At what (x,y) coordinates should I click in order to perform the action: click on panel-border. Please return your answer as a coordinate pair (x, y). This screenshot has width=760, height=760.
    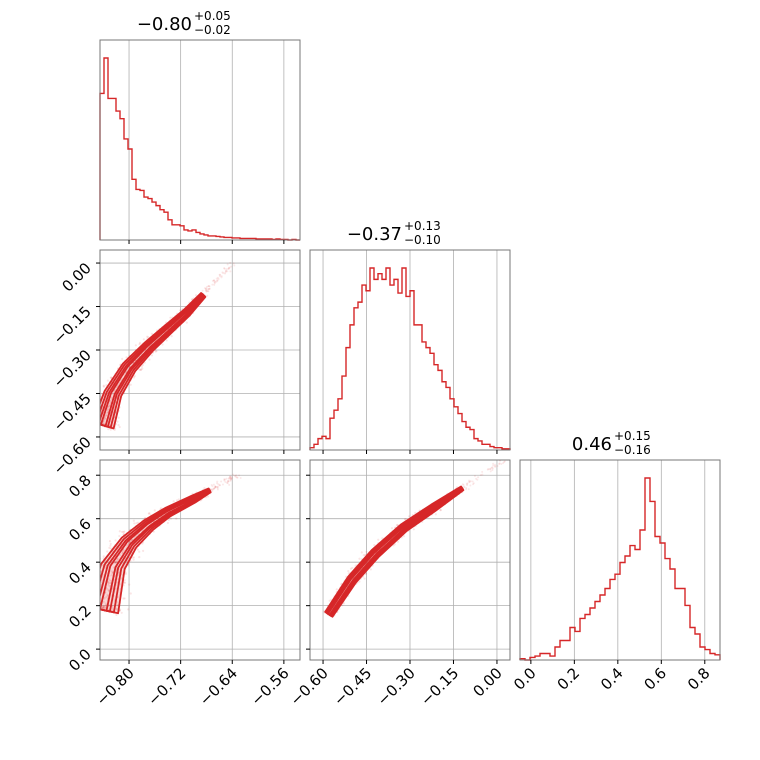
    Looking at the image, I should click on (200, 560).